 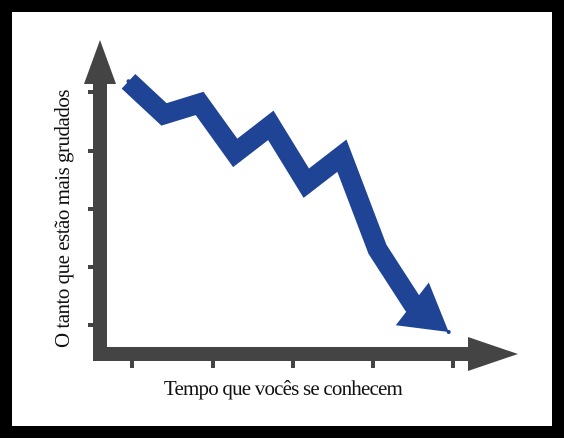 What do you see at coordinates (100, 62) in the screenshot?
I see `y-axis-arrowhead` at bounding box center [100, 62].